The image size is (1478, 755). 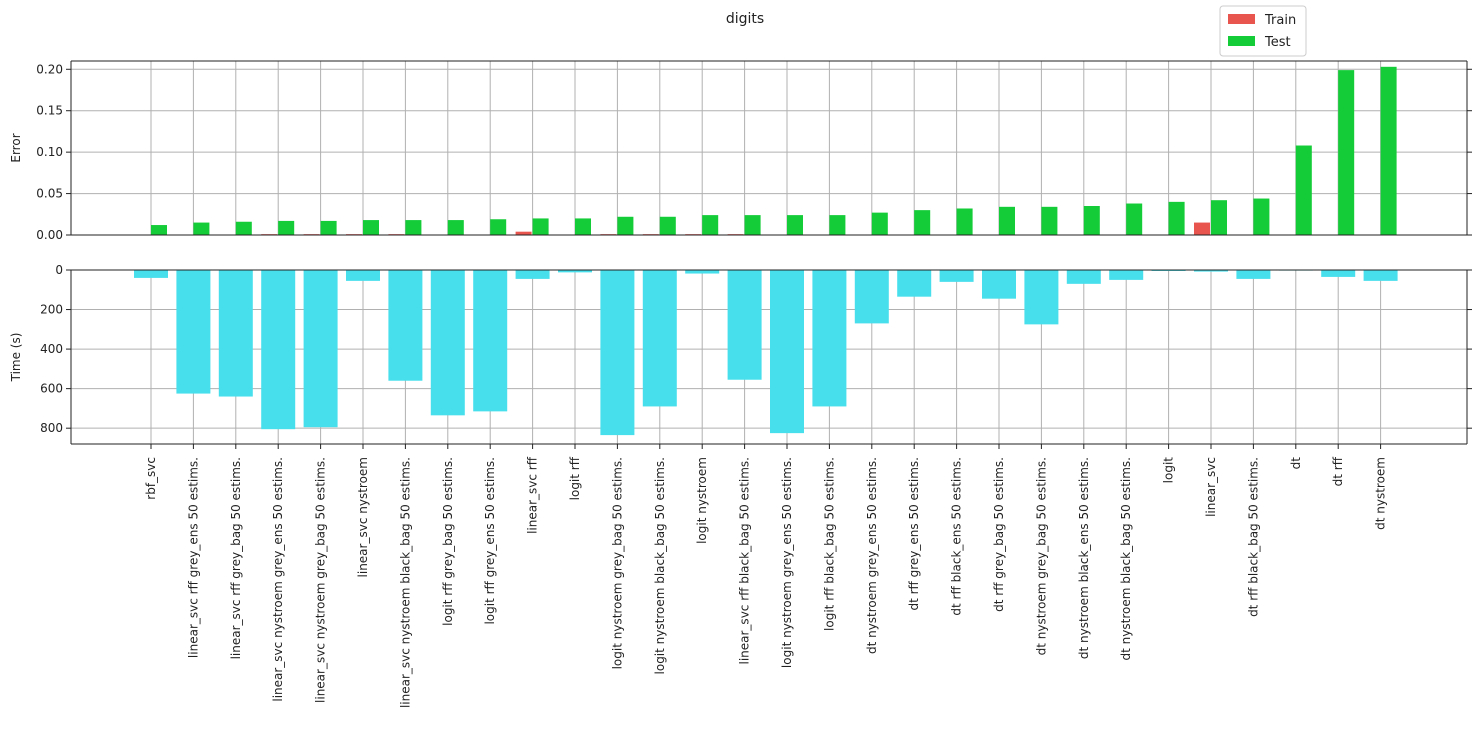 I want to click on x-tick-label: linear_svc rff black_bag 50 estims., so click(x=745, y=561).